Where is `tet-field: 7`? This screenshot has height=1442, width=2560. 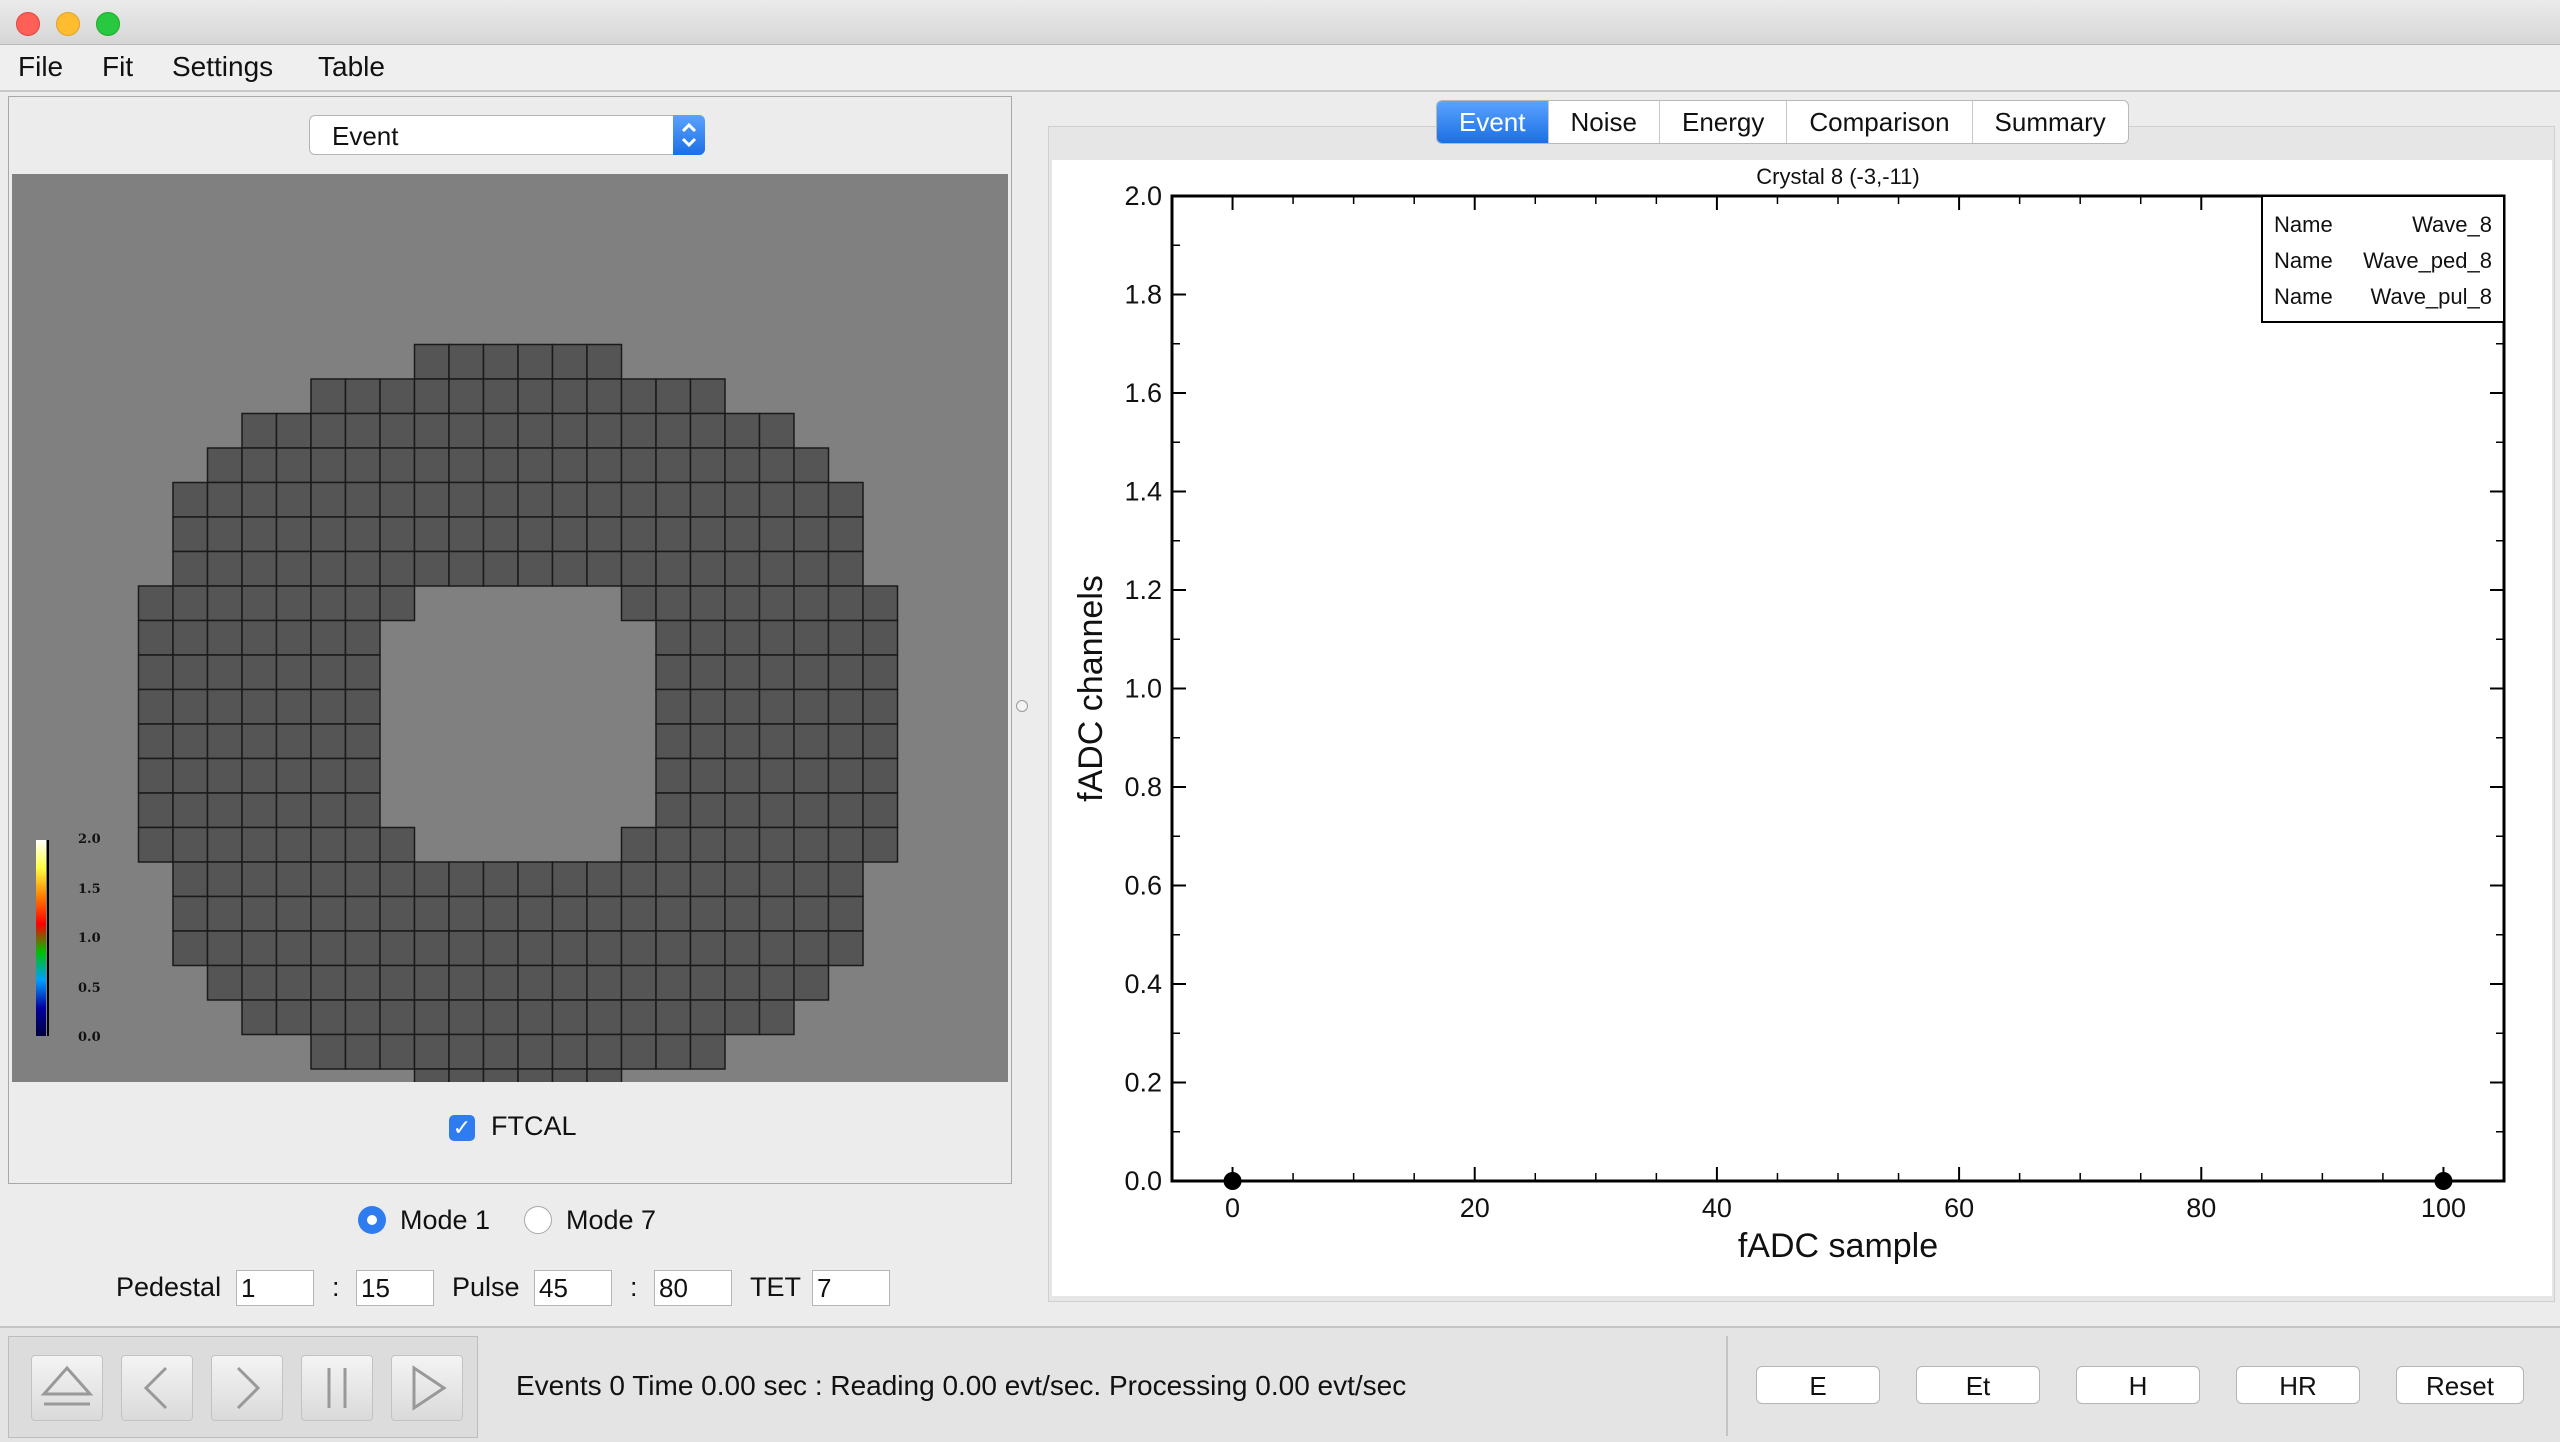
tet-field: 7 is located at coordinates (851, 1288).